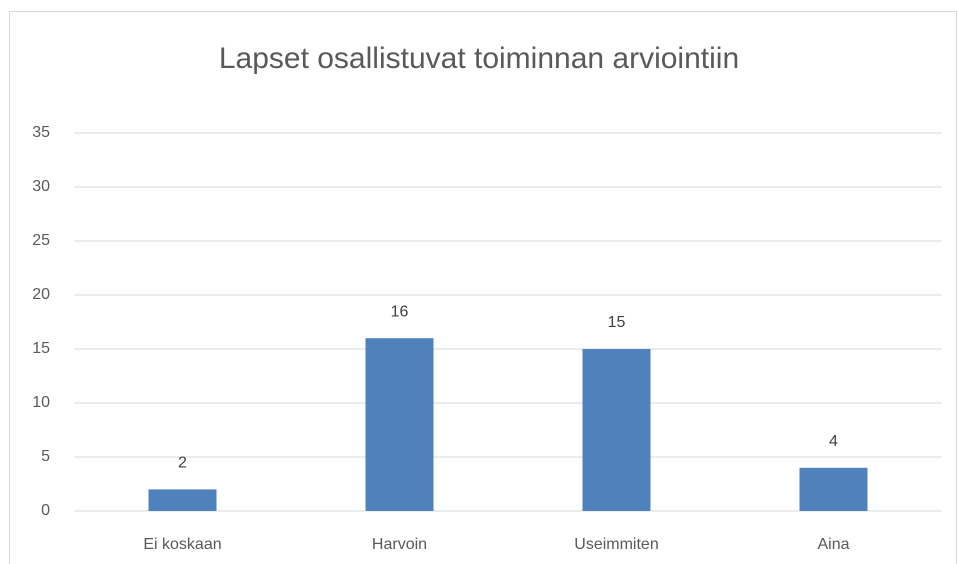 The height and width of the screenshot is (564, 958). What do you see at coordinates (41, 402) in the screenshot?
I see `y-tick-label: 10` at bounding box center [41, 402].